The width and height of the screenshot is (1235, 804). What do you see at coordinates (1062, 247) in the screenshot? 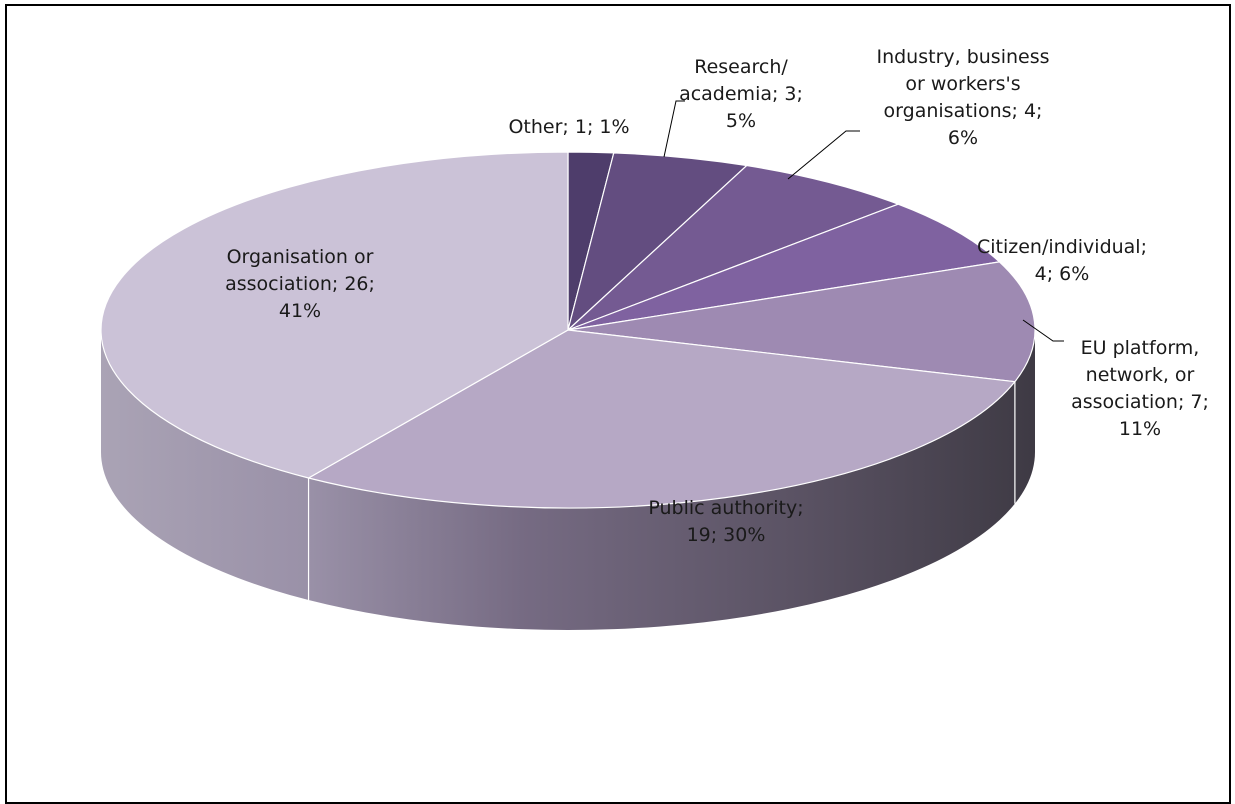
I see `data-label-line: Citizen/individual;` at bounding box center [1062, 247].